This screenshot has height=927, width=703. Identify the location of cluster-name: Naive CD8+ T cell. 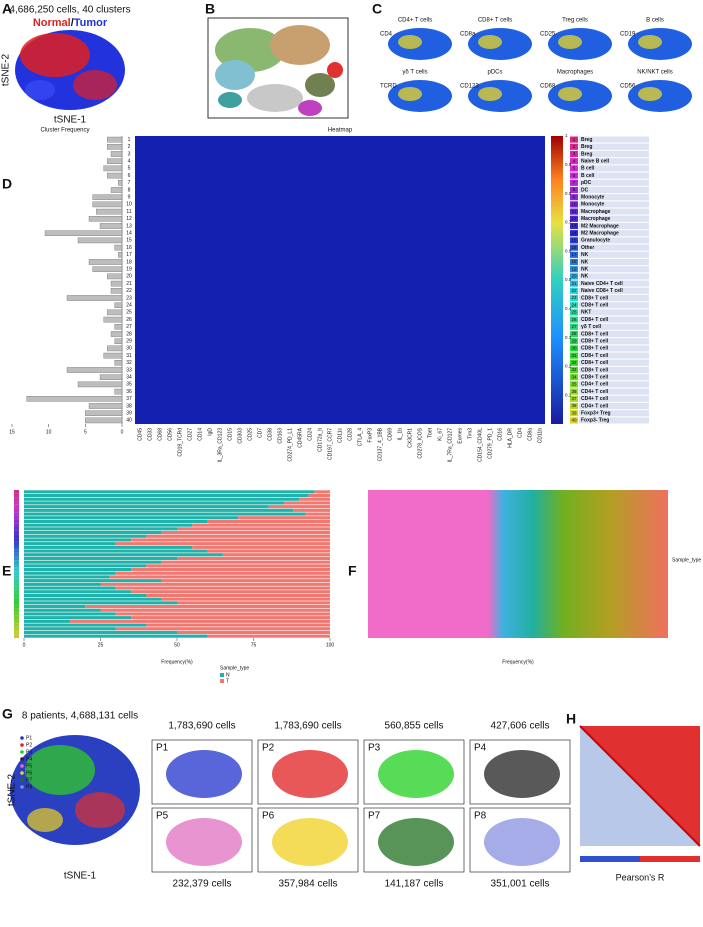
(602, 291).